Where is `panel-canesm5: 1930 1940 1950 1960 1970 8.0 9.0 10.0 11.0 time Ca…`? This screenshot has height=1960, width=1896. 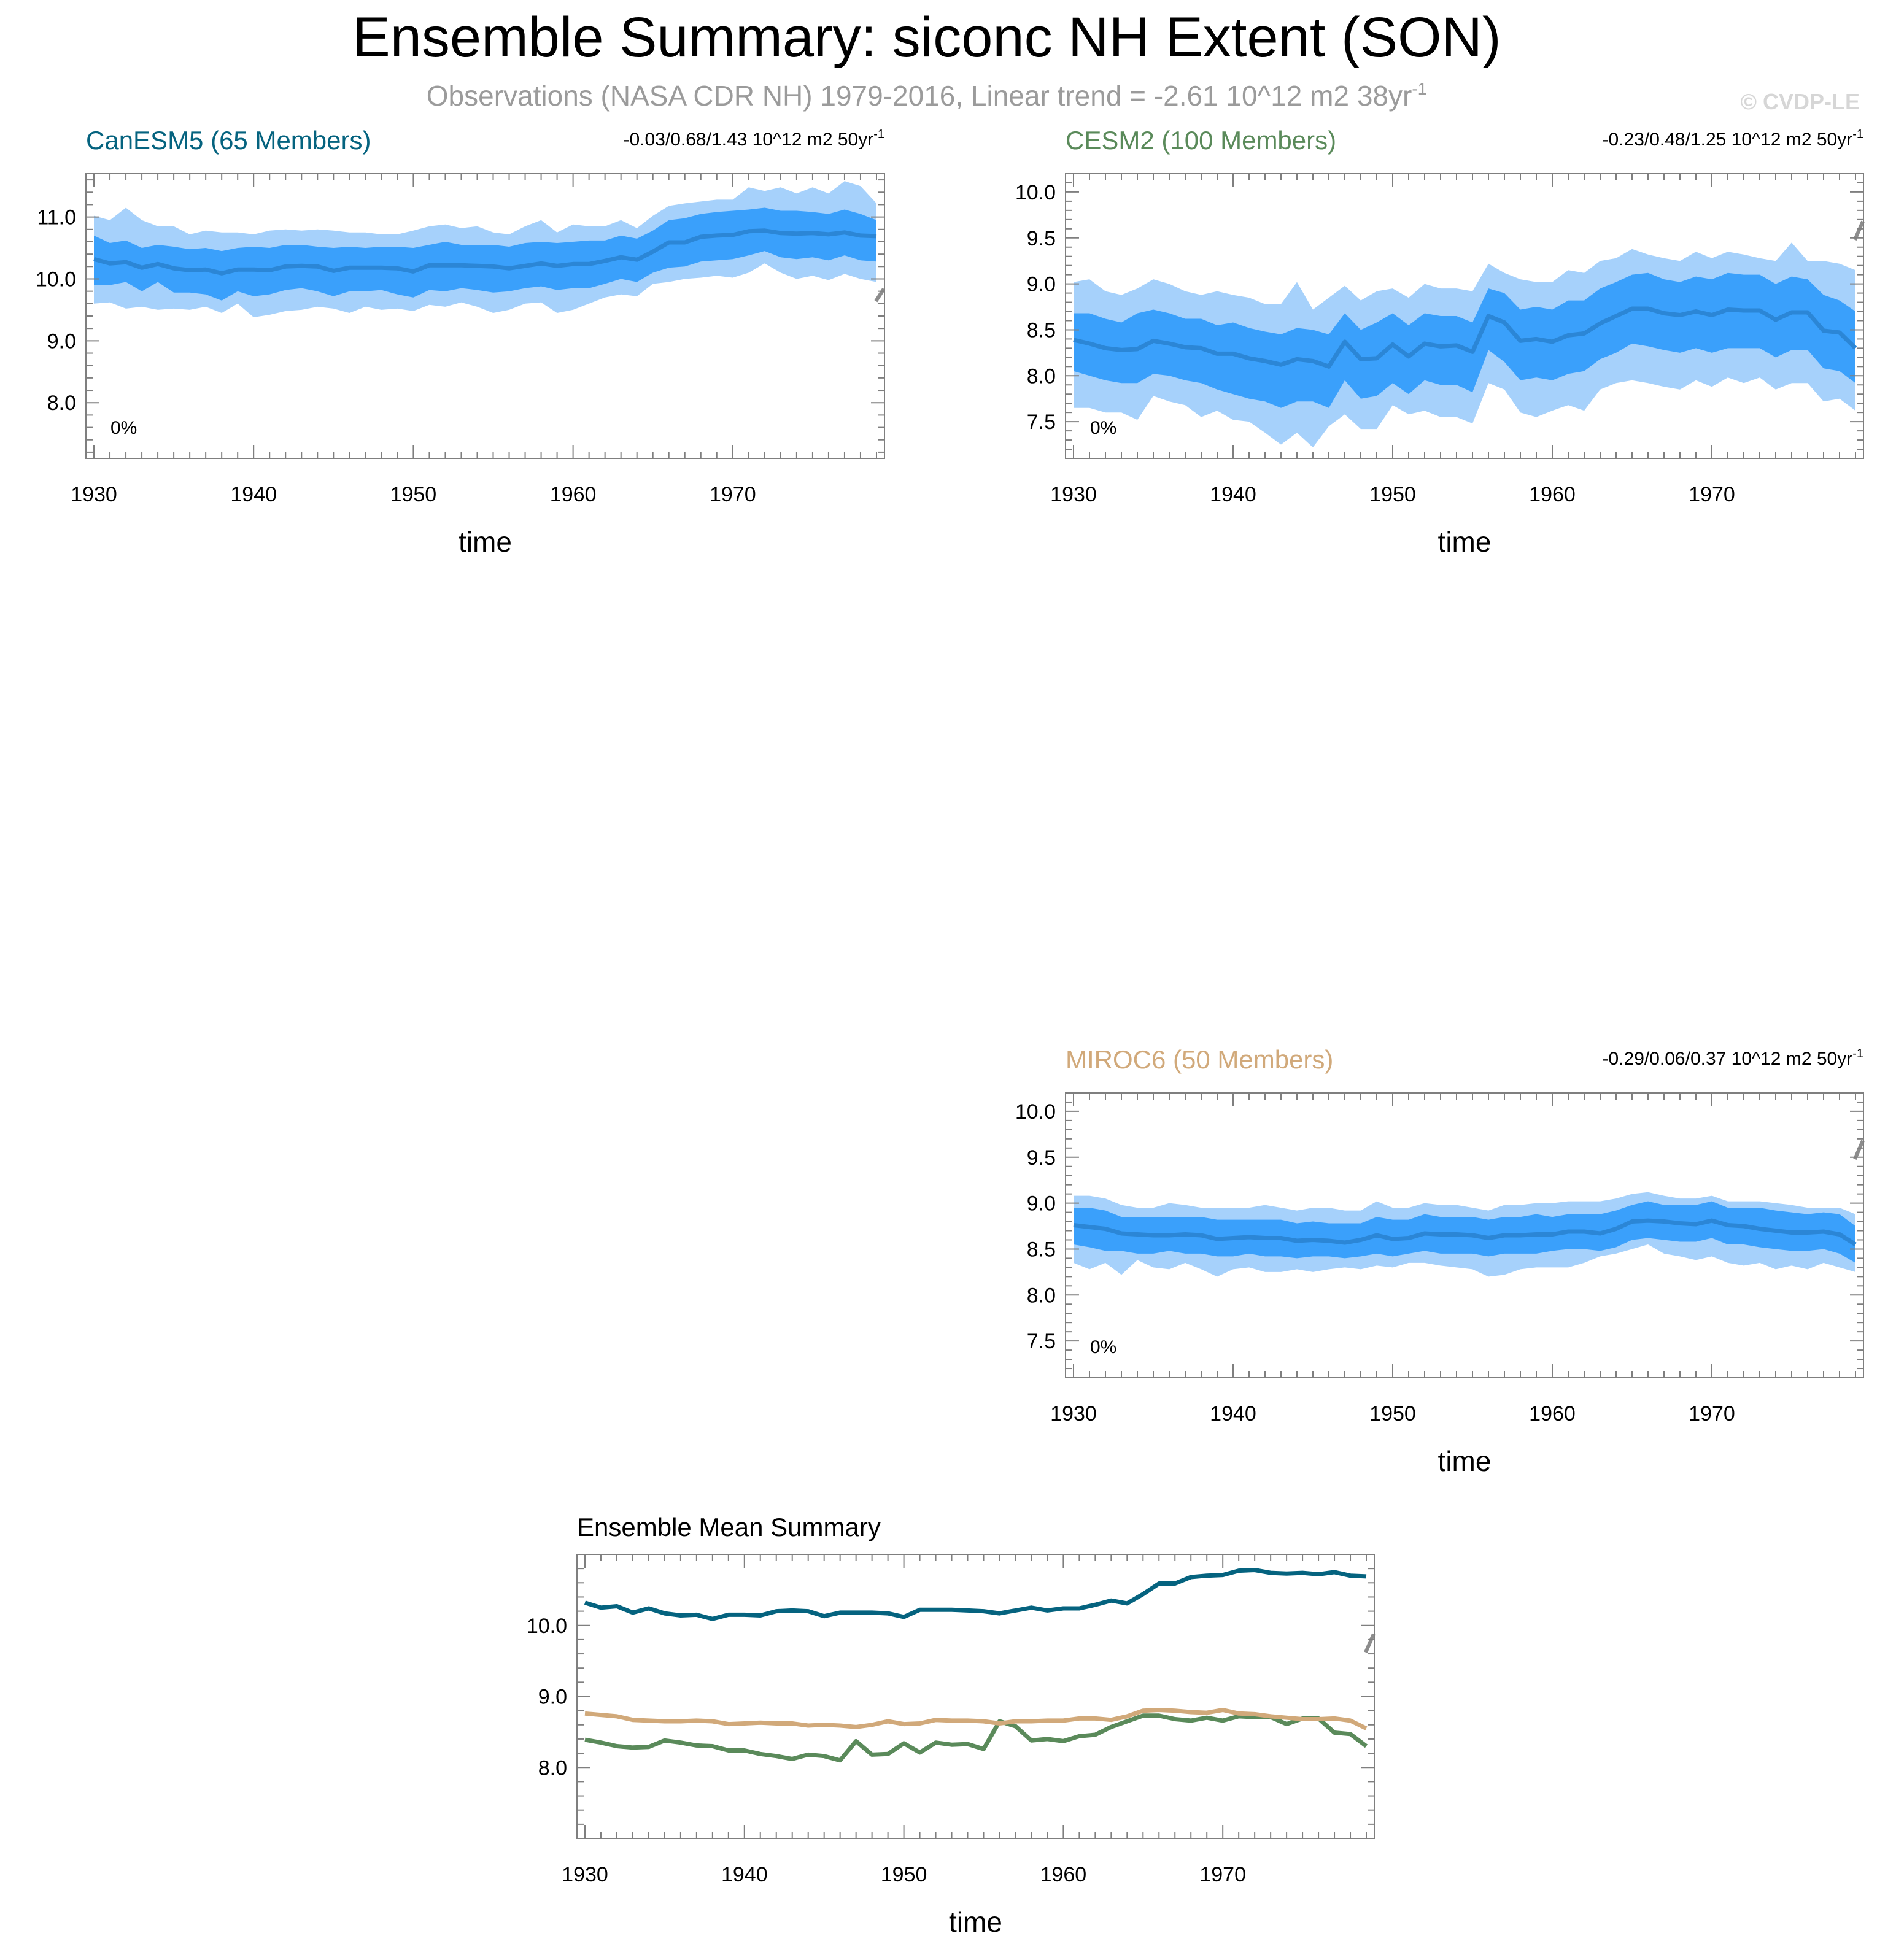 panel-canesm5: 1930 1940 1950 1960 1970 8.0 9.0 10.0 11.0 time Ca… is located at coordinates (461, 342).